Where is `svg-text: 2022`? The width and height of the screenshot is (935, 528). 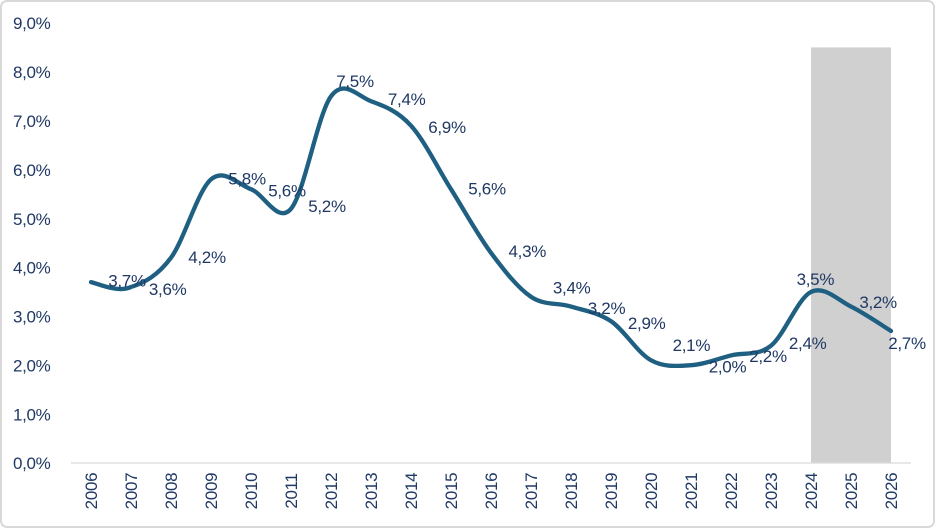
svg-text: 2022 is located at coordinates (731, 491).